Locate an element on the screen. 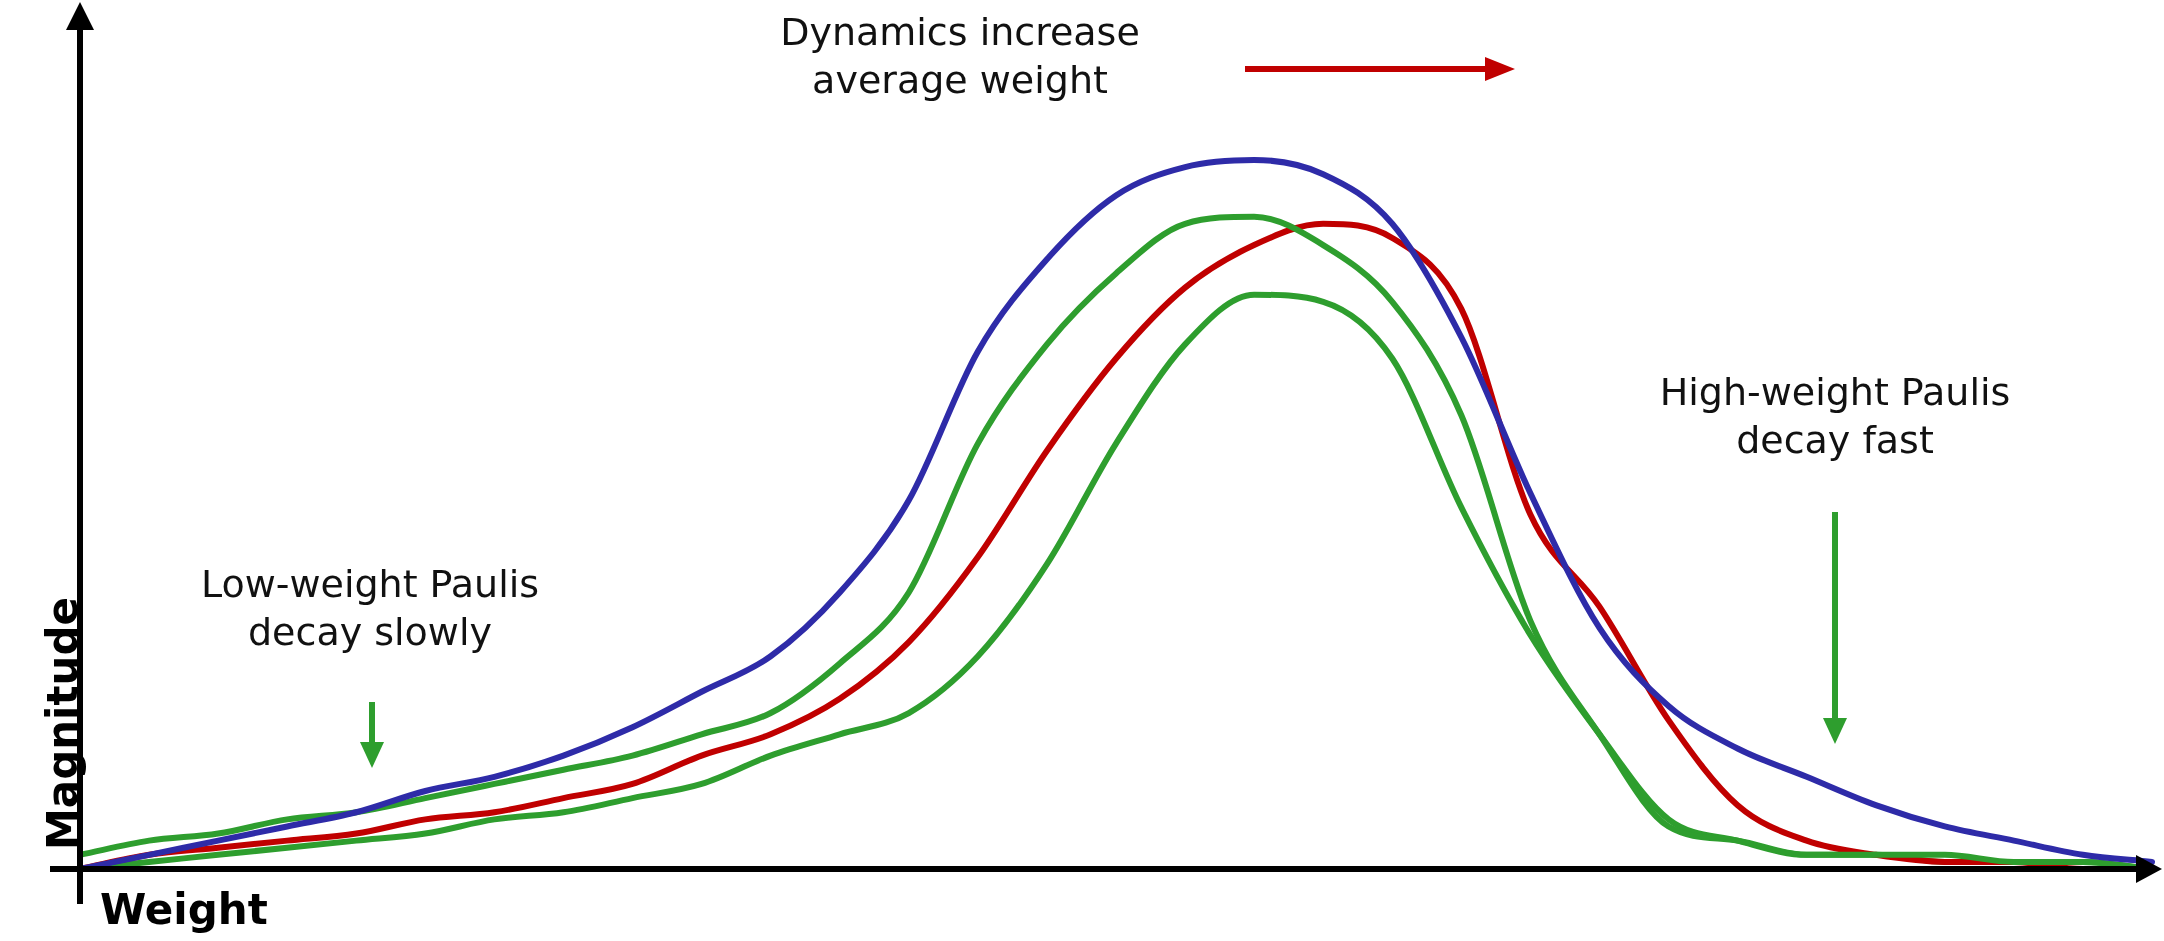  y-axis-title: Magnitude is located at coordinates (62, 723).